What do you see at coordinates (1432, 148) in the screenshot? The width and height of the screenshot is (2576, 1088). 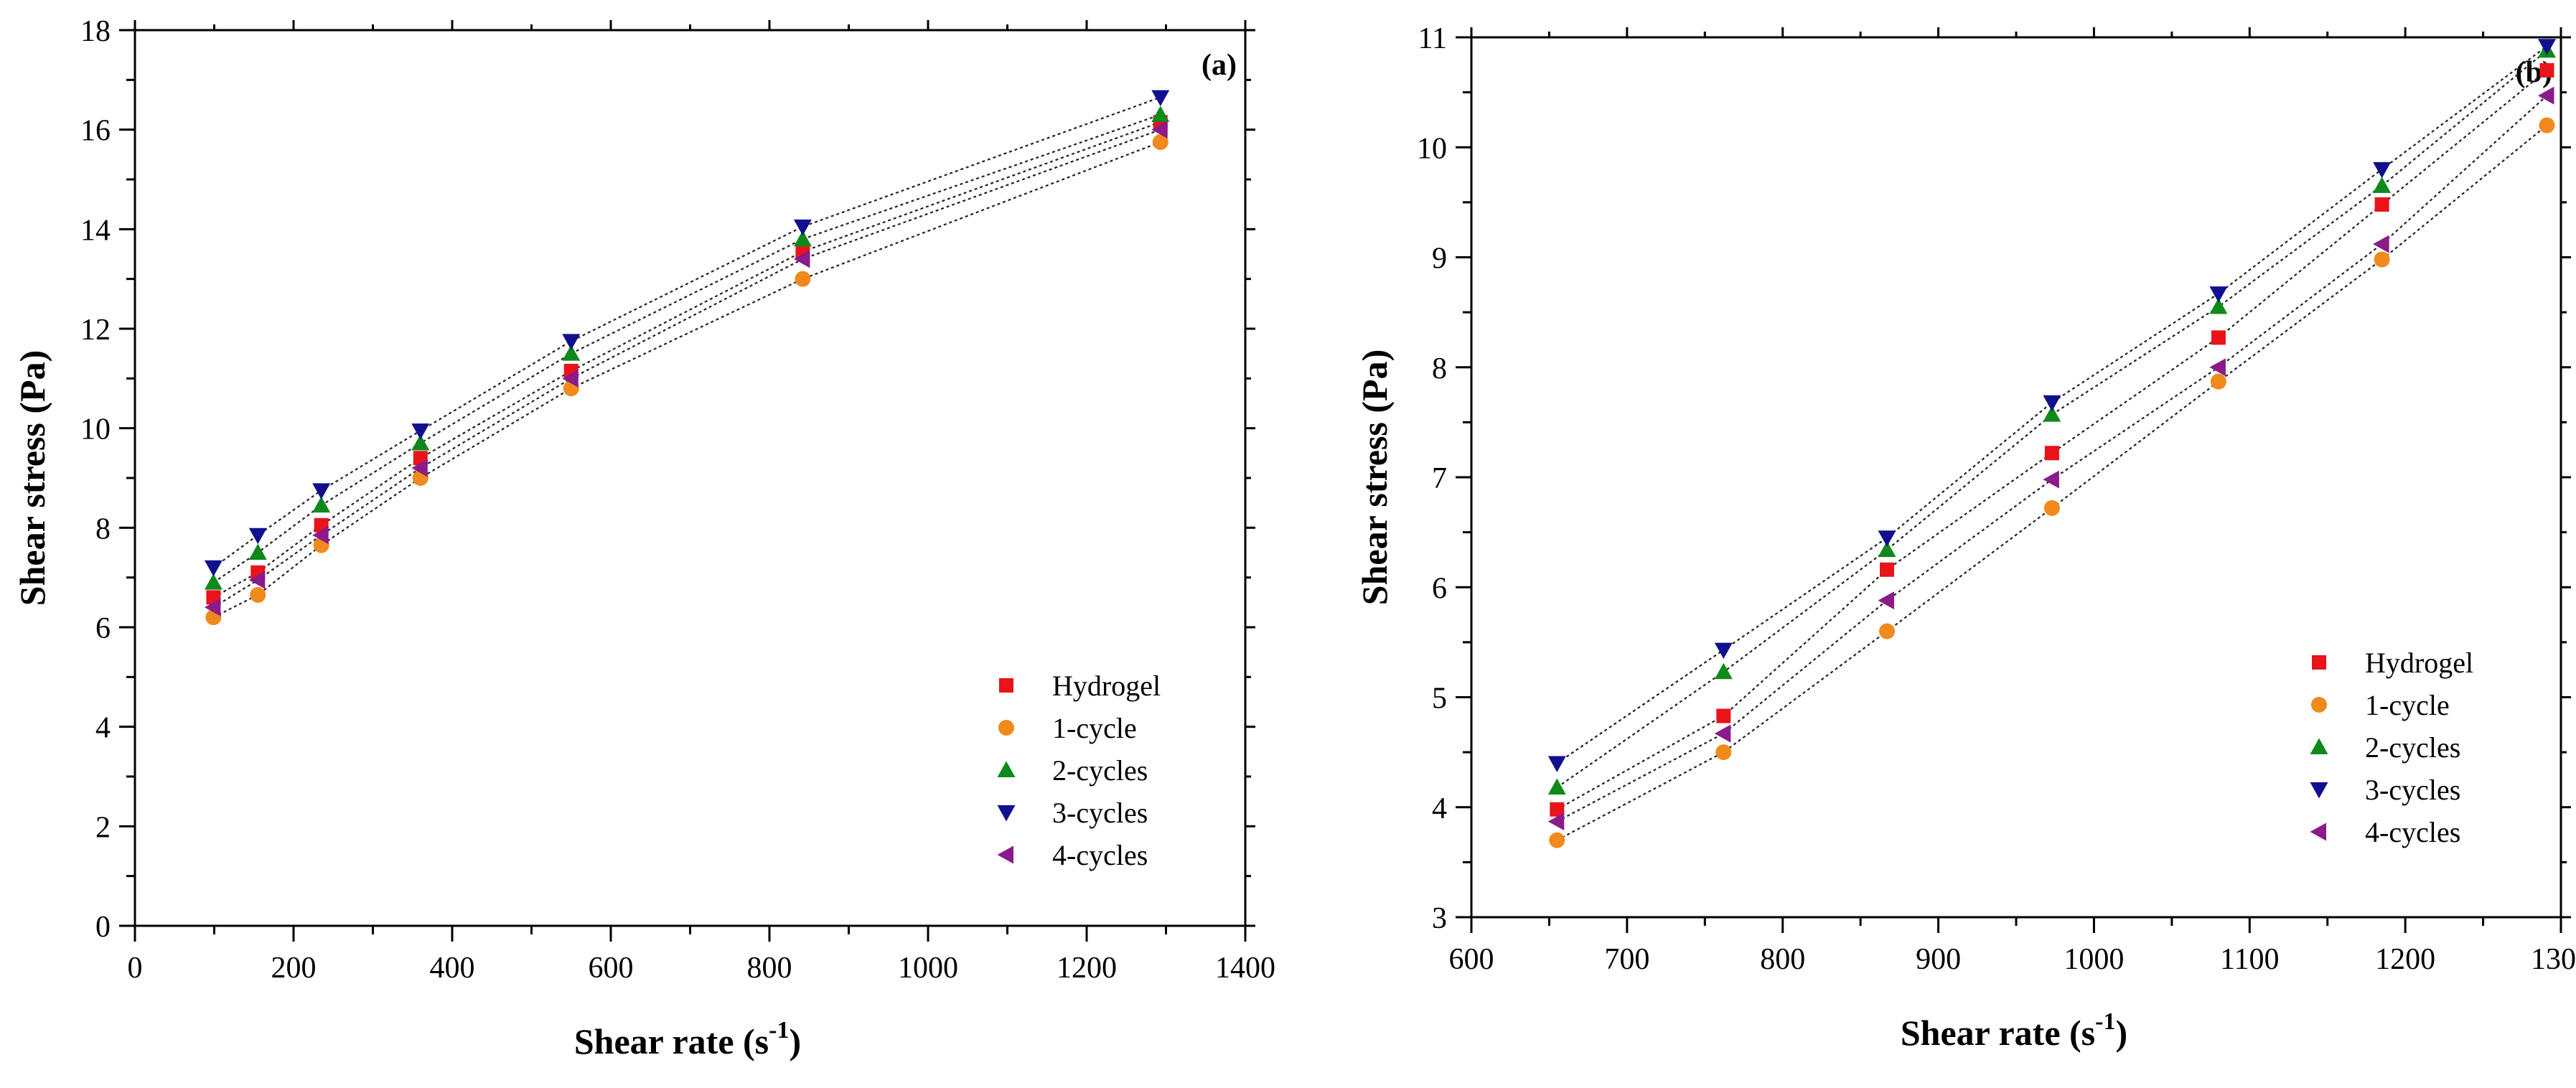 I see `y-tick-label-b: 10` at bounding box center [1432, 148].